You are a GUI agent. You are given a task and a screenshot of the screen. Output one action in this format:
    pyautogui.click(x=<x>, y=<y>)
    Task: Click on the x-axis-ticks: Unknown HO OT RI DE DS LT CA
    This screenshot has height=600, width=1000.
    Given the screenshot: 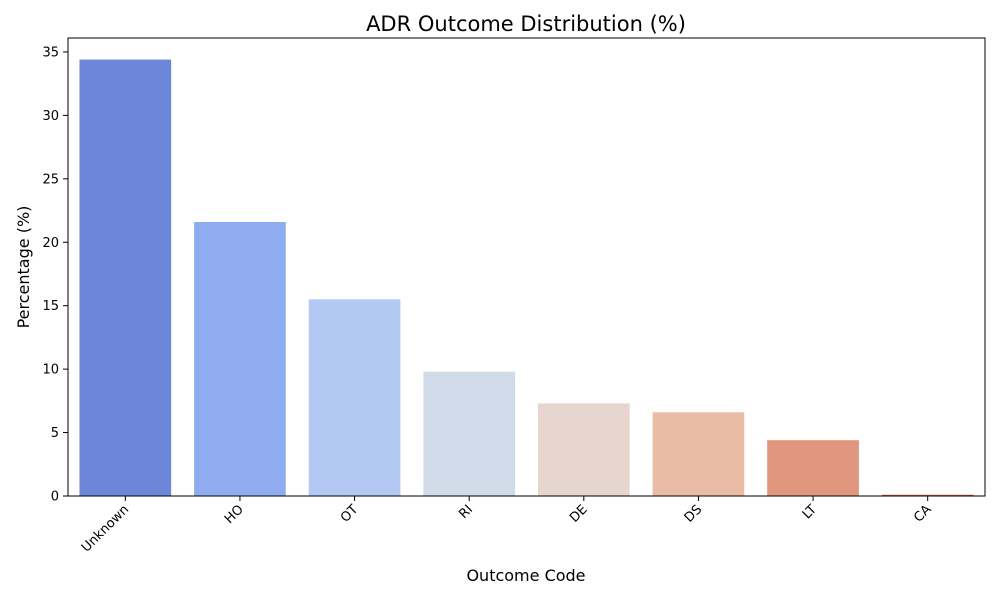 What is the action you would take?
    pyautogui.click(x=507, y=526)
    